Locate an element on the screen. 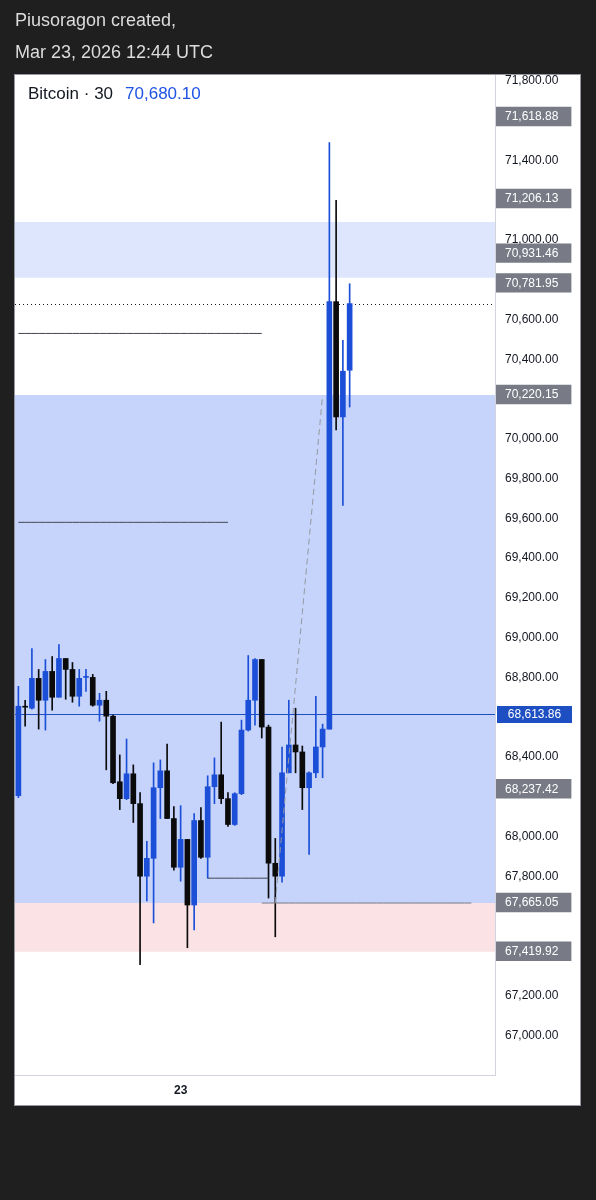 This screenshot has width=596, height=1200. y-tick-label: 69,800.00 is located at coordinates (532, 477).